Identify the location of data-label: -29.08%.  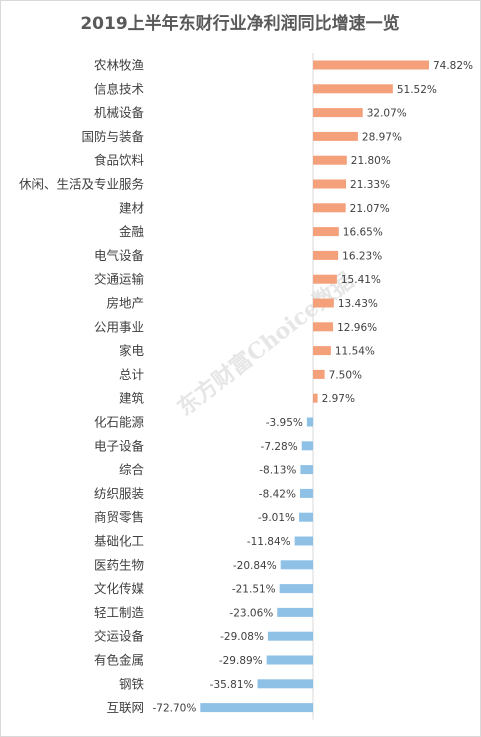
(242, 637).